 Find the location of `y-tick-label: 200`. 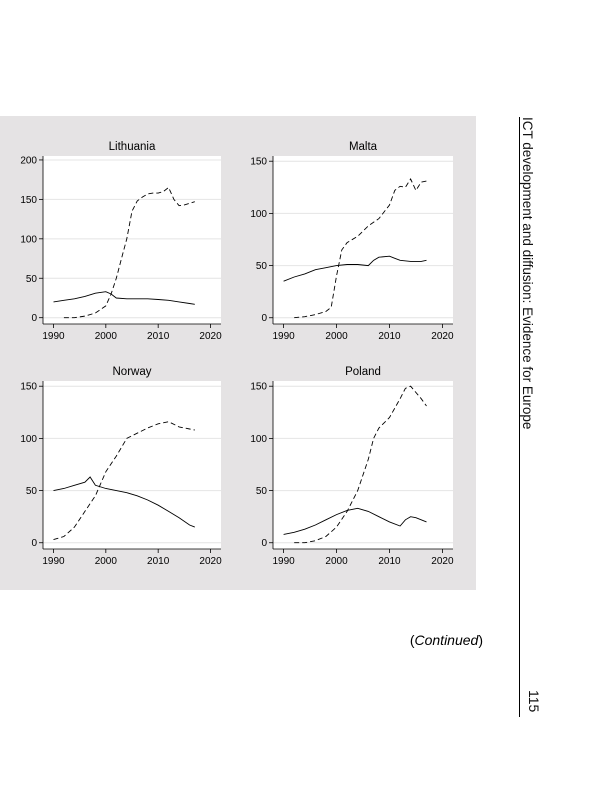

y-tick-label: 200 is located at coordinates (28, 160).